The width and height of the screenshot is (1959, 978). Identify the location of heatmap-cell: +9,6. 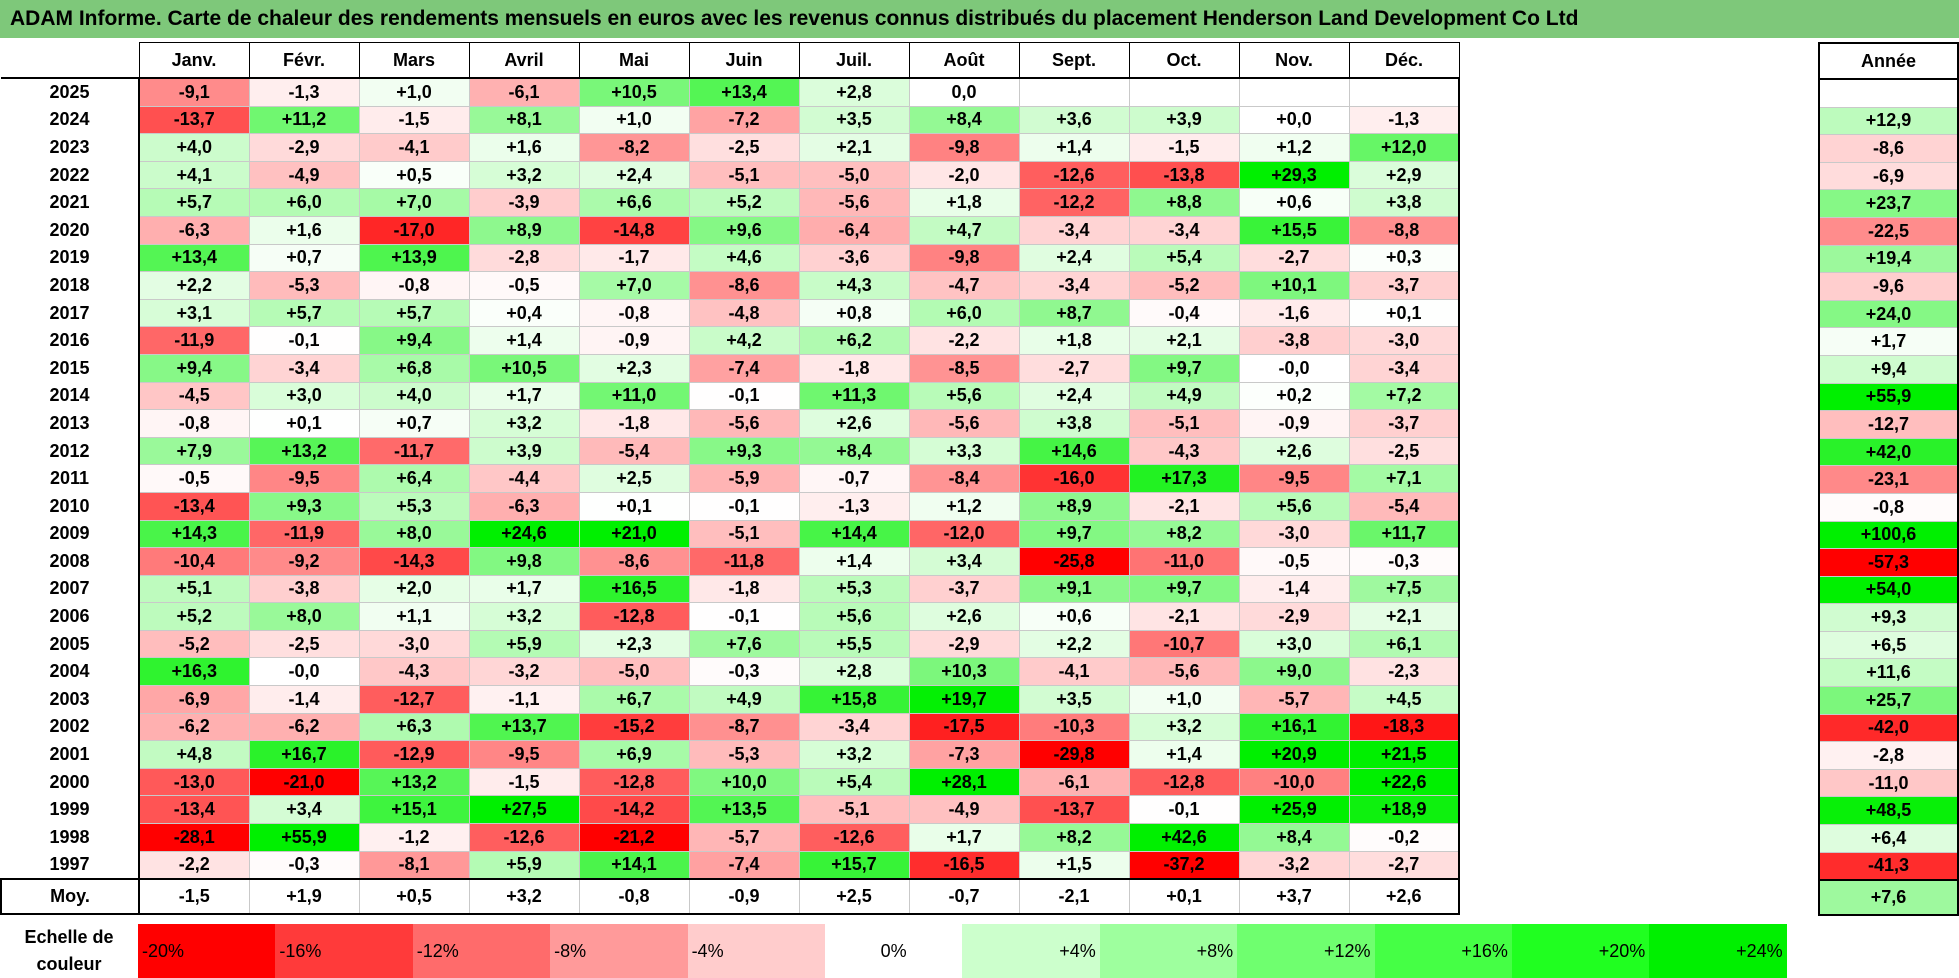
(744, 230).